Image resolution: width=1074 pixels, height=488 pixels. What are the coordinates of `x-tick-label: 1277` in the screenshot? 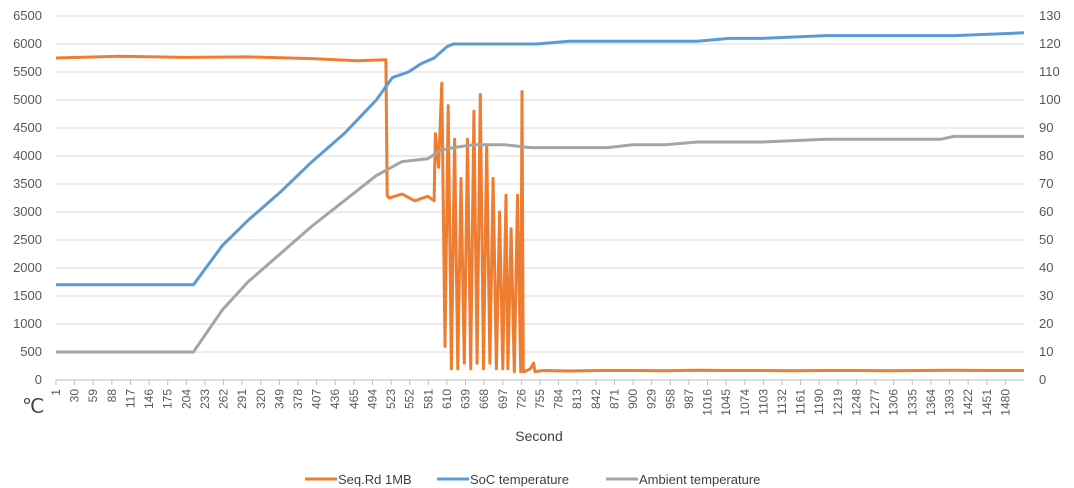 It's located at (875, 402).